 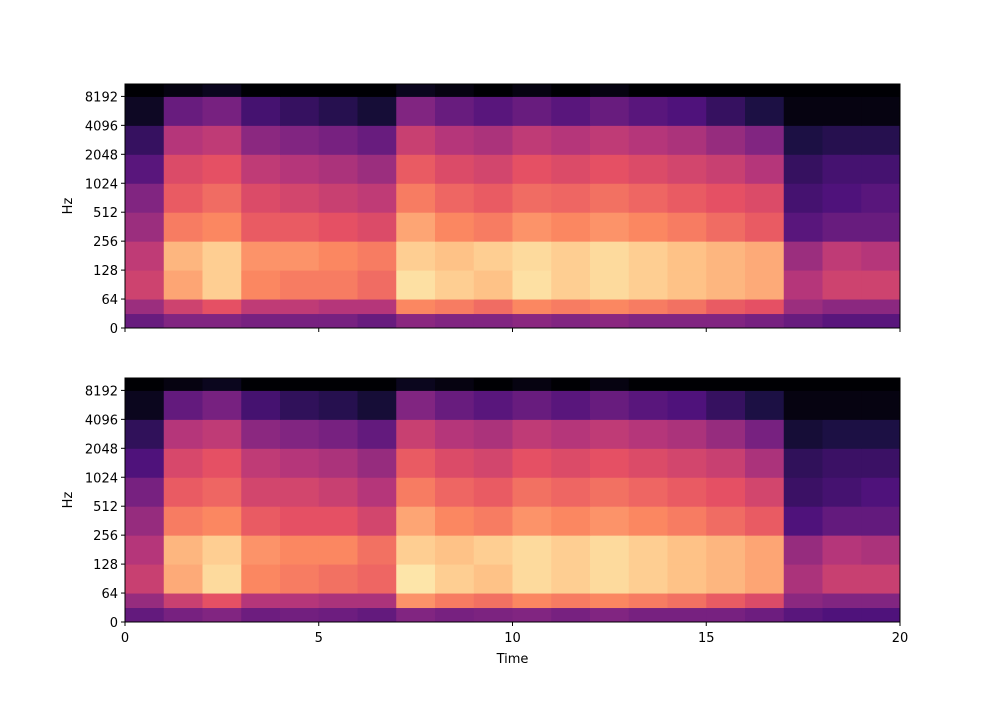 What do you see at coordinates (101, 449) in the screenshot?
I see `y-tick-label: 2048` at bounding box center [101, 449].